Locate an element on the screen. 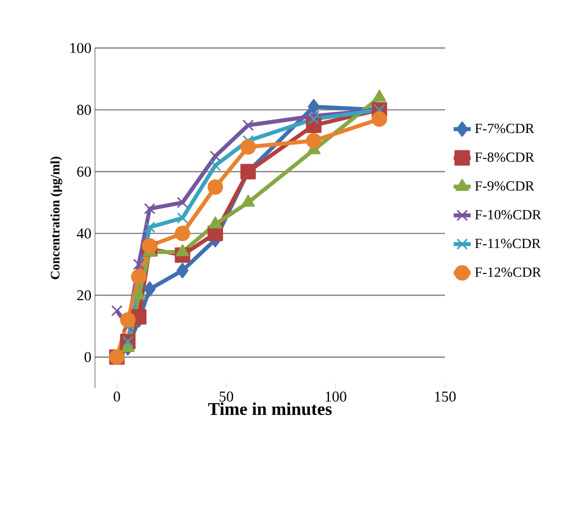 The width and height of the screenshot is (585, 509). y-tick-label: 20 is located at coordinates (84, 295).